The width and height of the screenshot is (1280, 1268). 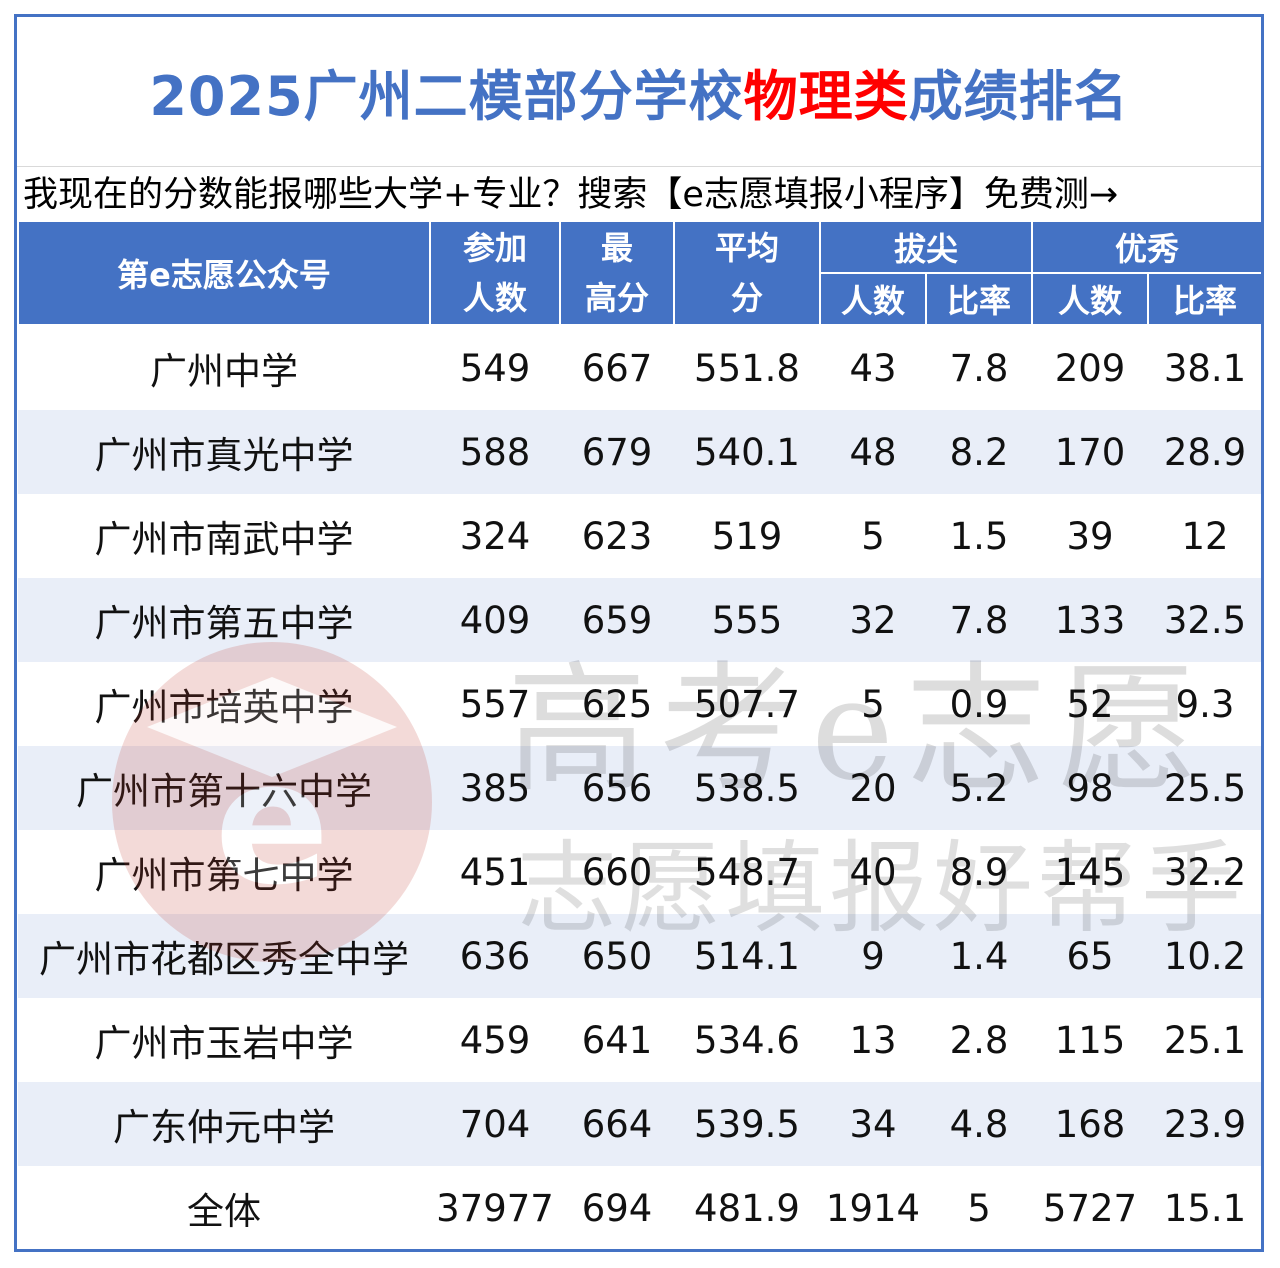 What do you see at coordinates (495, 273) in the screenshot?
I see `header-participants: 参加 人数` at bounding box center [495, 273].